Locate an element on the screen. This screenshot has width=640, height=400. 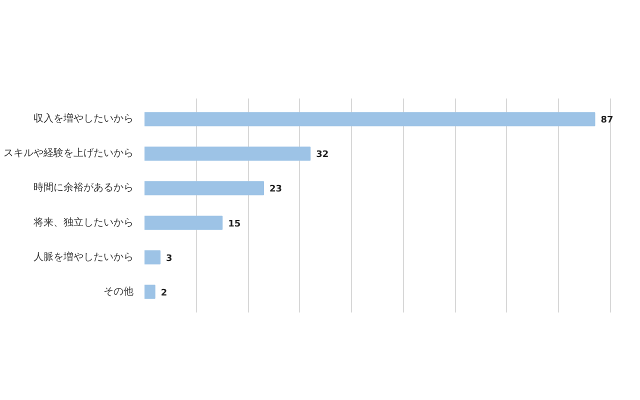
y-tick-label: 人脈を増やしたいから is located at coordinates (84, 256).